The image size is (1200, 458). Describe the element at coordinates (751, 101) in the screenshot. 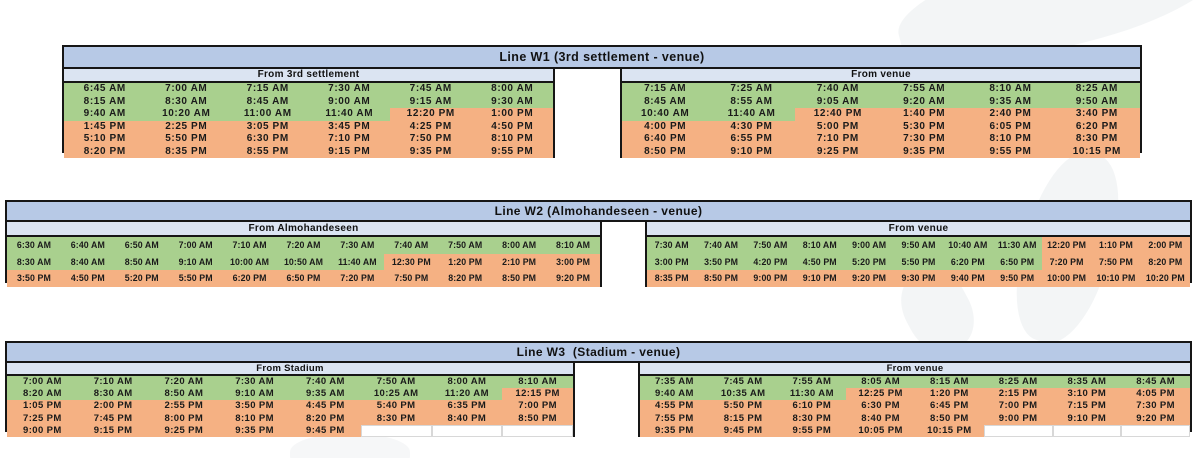

I see `time-cell: 8:55 AM` at that location.